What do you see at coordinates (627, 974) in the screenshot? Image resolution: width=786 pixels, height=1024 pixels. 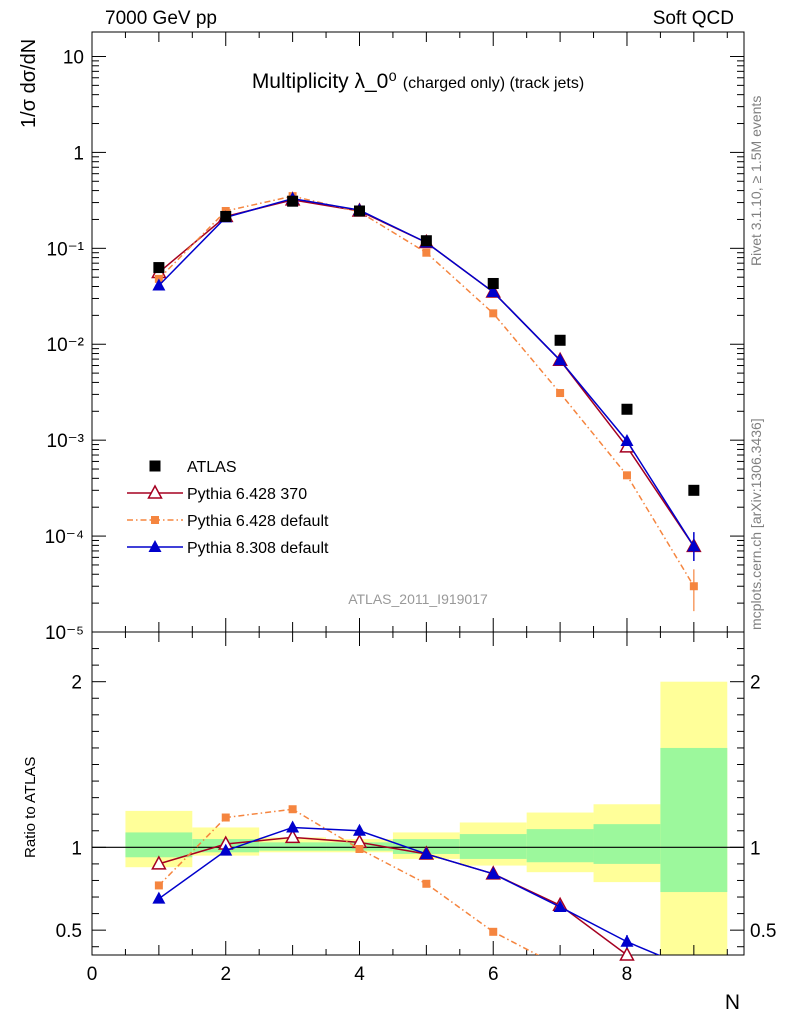 I see `ratio-x-tick-label: 8` at bounding box center [627, 974].